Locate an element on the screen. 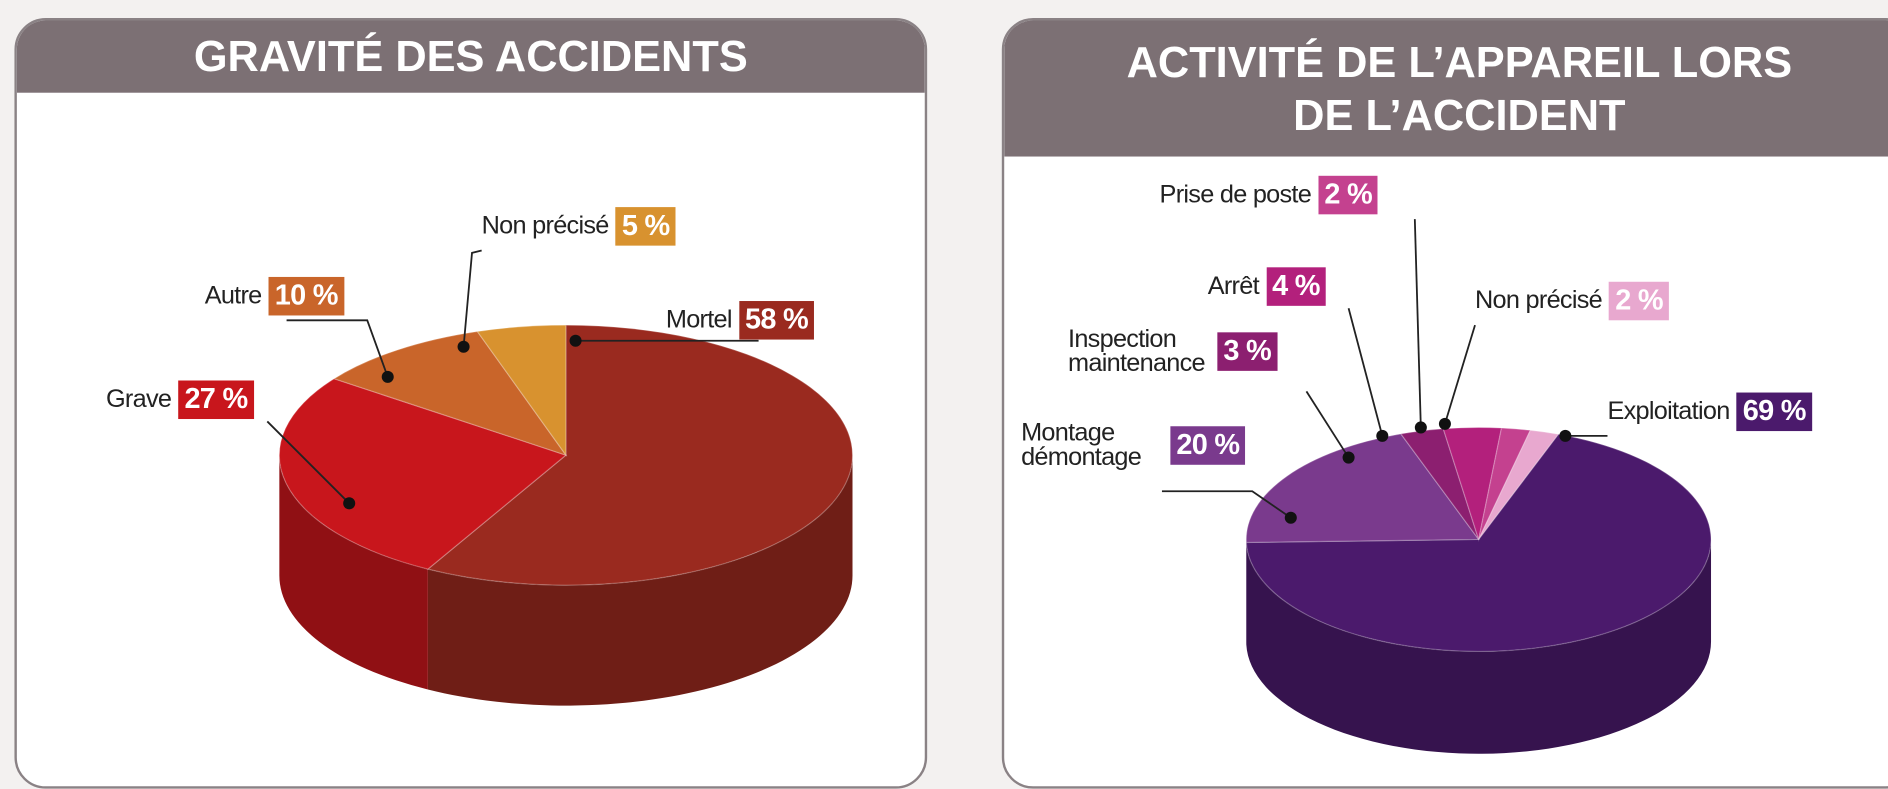  category-label: Prise de poste is located at coordinates (1236, 195).